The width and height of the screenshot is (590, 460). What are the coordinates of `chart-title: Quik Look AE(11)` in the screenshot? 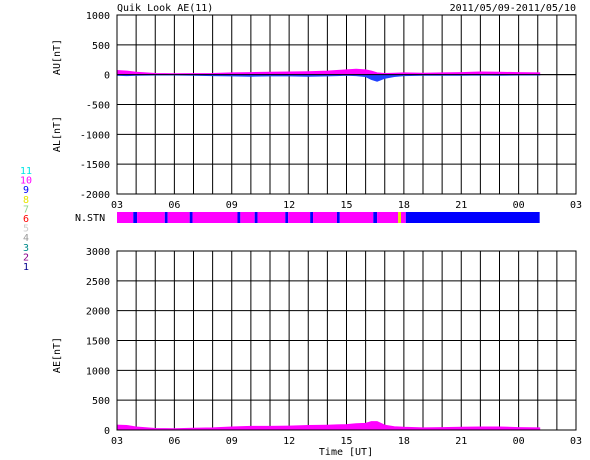 It's located at (165, 8).